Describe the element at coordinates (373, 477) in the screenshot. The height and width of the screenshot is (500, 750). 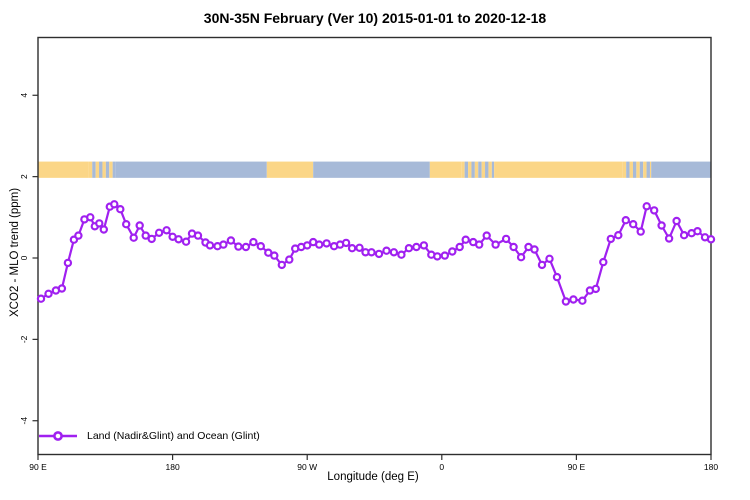
I see `x-axis-label: Longitude (deg E)` at that location.